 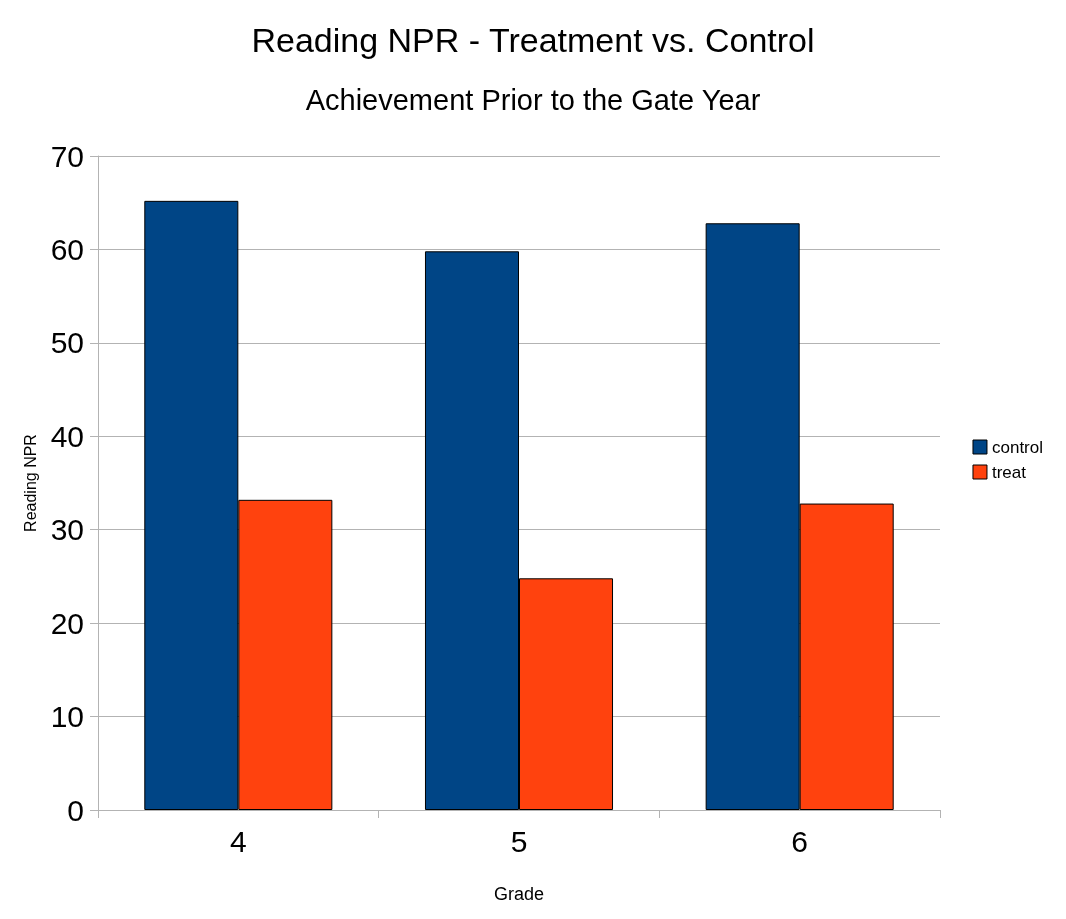 What do you see at coordinates (67, 156) in the screenshot?
I see `y-tick-label: 70` at bounding box center [67, 156].